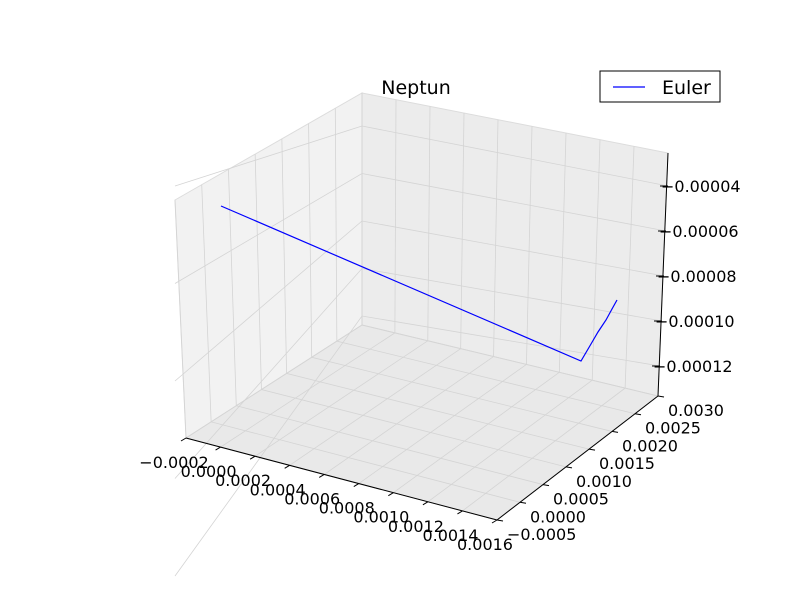 The width and height of the screenshot is (812, 612). I want to click on tick-label-y: 0.0015, so click(627, 463).